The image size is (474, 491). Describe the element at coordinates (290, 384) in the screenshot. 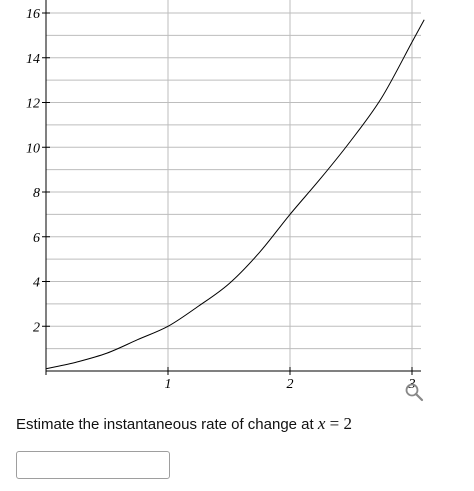

I see `x-tick-label: 2` at that location.